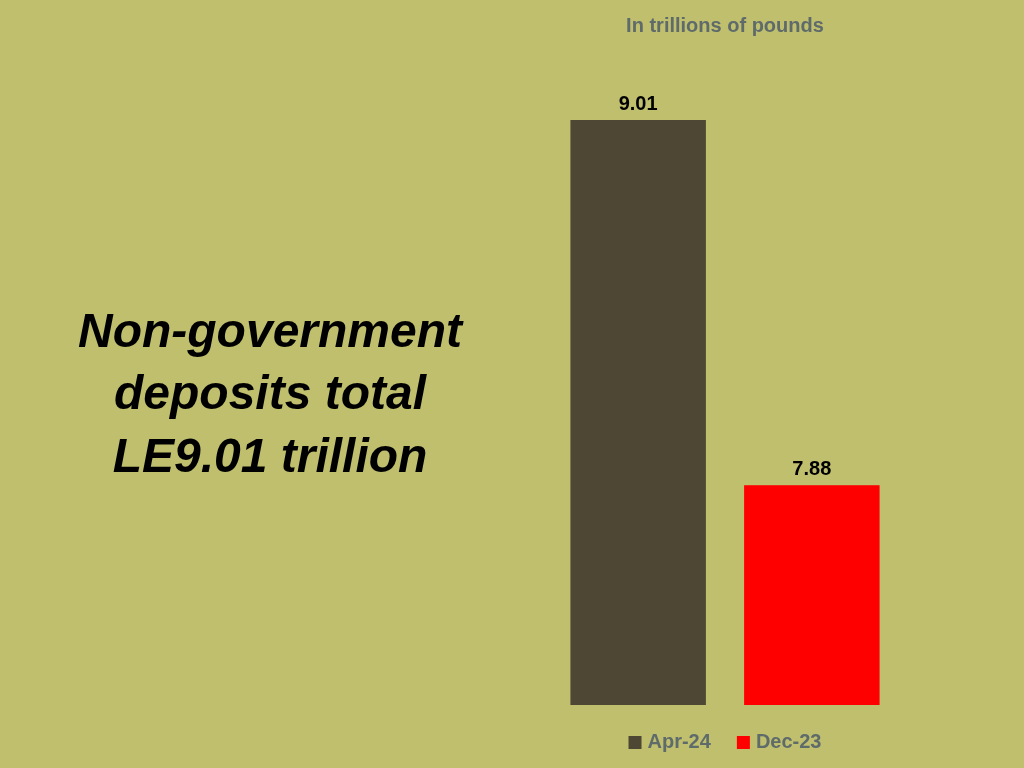 The width and height of the screenshot is (1024, 768). Describe the element at coordinates (271, 393) in the screenshot. I see `text: Non-government deposits total LE9.01 trillion` at that location.